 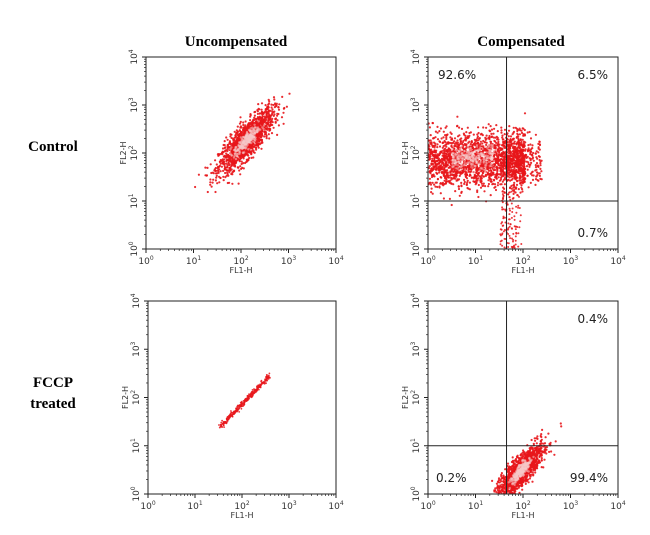 What do you see at coordinates (194, 506) in the screenshot?
I see `x-tick-label: 101` at bounding box center [194, 506].